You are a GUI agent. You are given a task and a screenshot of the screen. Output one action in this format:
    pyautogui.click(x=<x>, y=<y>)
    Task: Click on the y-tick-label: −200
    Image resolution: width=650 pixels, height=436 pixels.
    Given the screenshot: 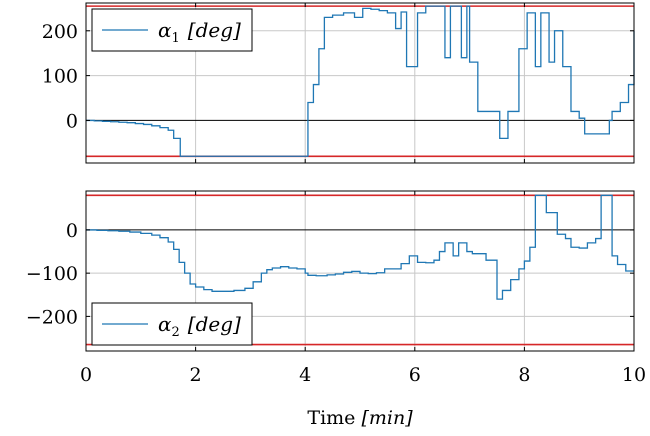 What is the action you would take?
    pyautogui.click(x=52, y=317)
    